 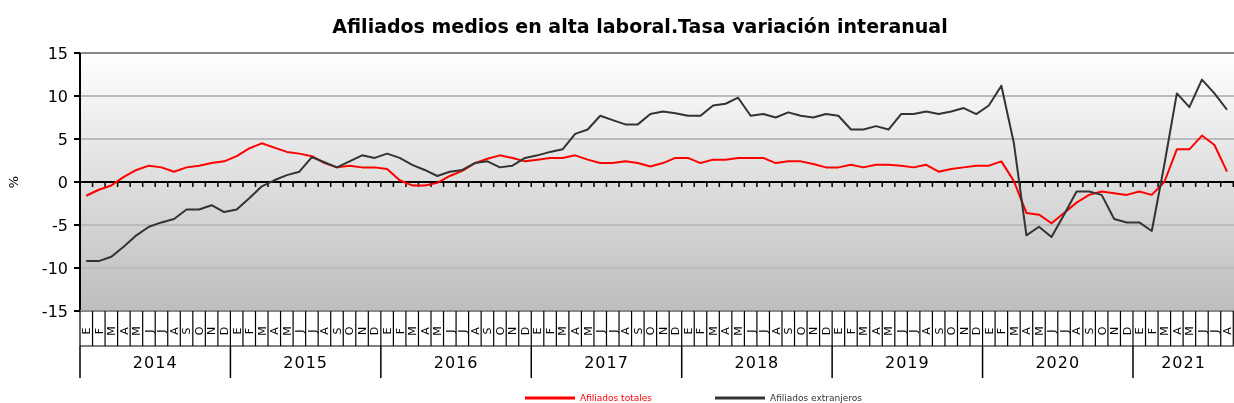 What do you see at coordinates (305, 362) in the screenshot?
I see `text: 2015` at bounding box center [305, 362].